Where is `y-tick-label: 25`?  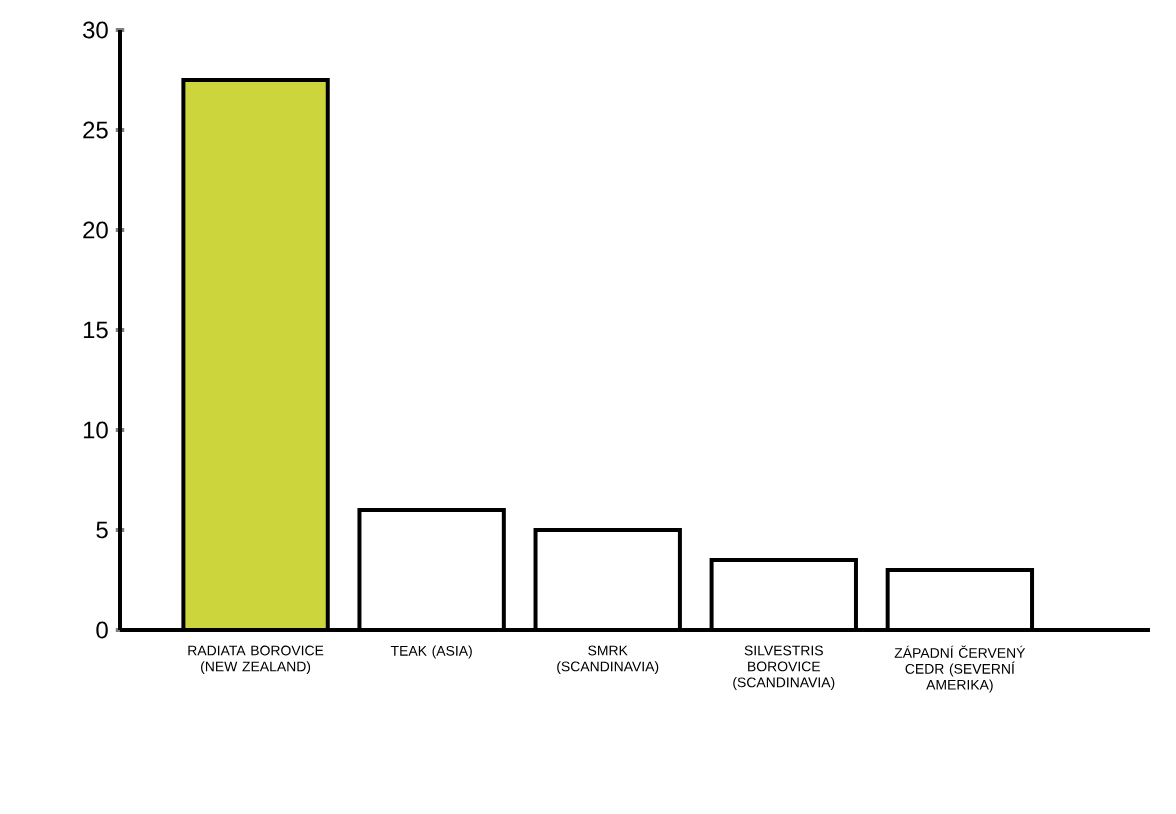 y-tick-label: 25 is located at coordinates (95, 130).